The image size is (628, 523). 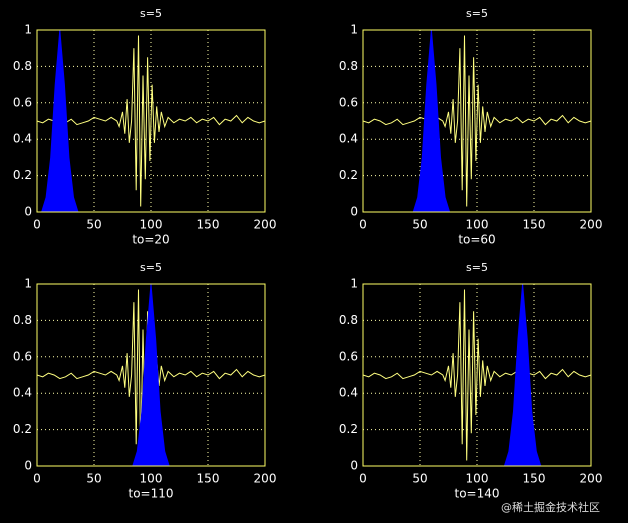 I want to click on x-axis-label: to=140, so click(x=476, y=494).